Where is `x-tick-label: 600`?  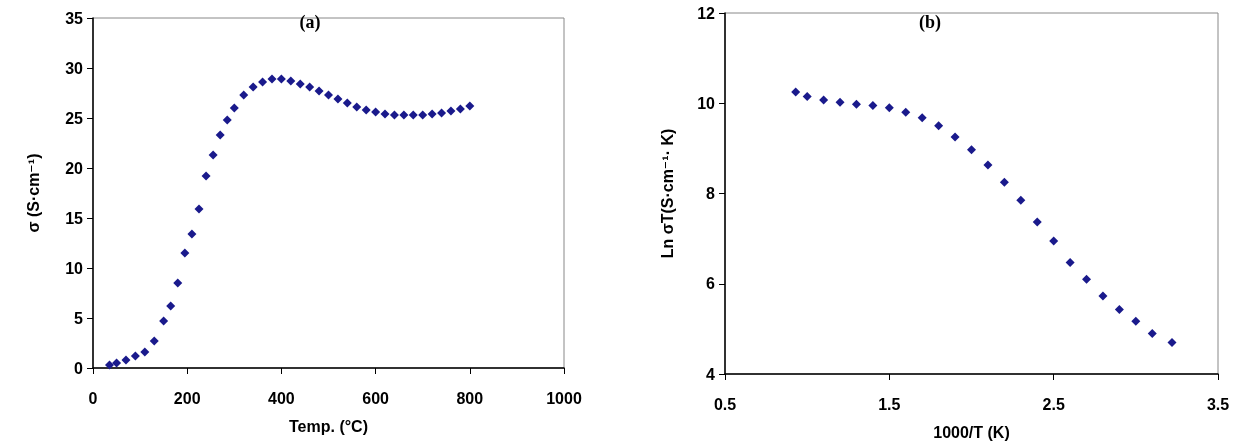
x-tick-label: 600 is located at coordinates (376, 398).